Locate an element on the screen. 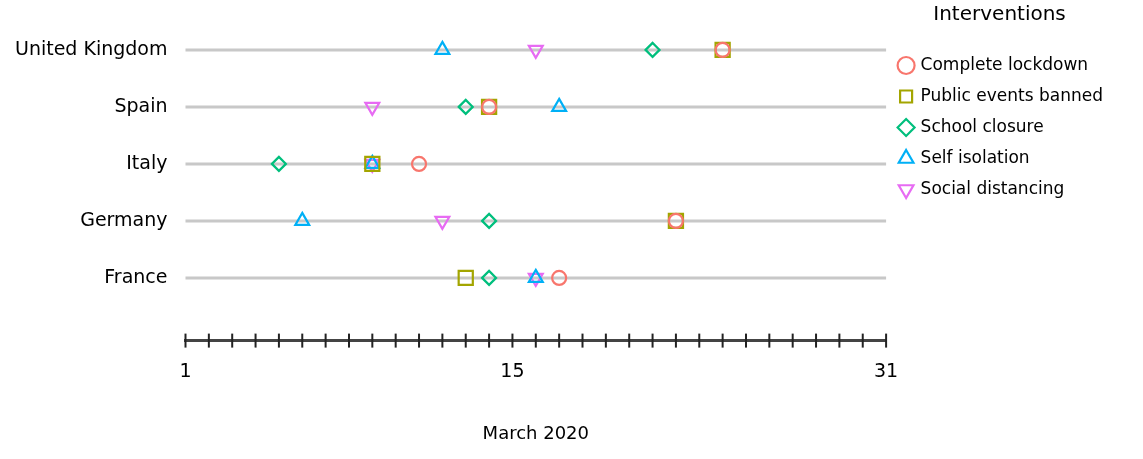  legend-label: Self isolation is located at coordinates (975, 156).